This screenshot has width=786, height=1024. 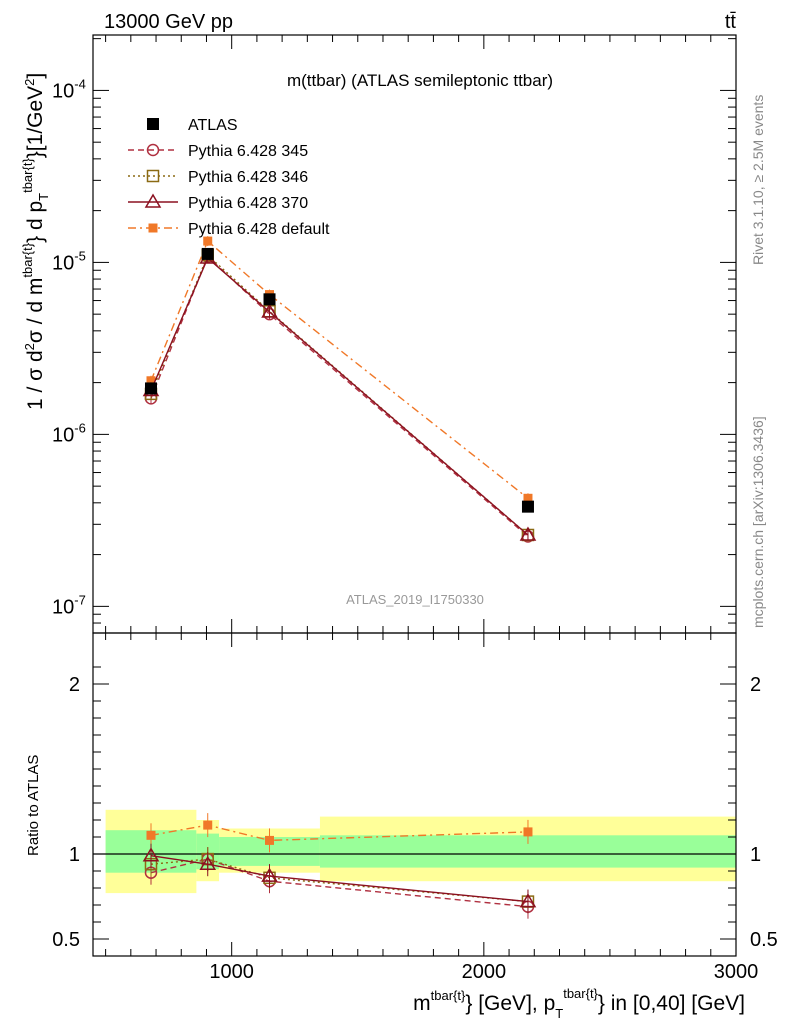 What do you see at coordinates (213, 125) in the screenshot?
I see `legend-label: ATLAS` at bounding box center [213, 125].